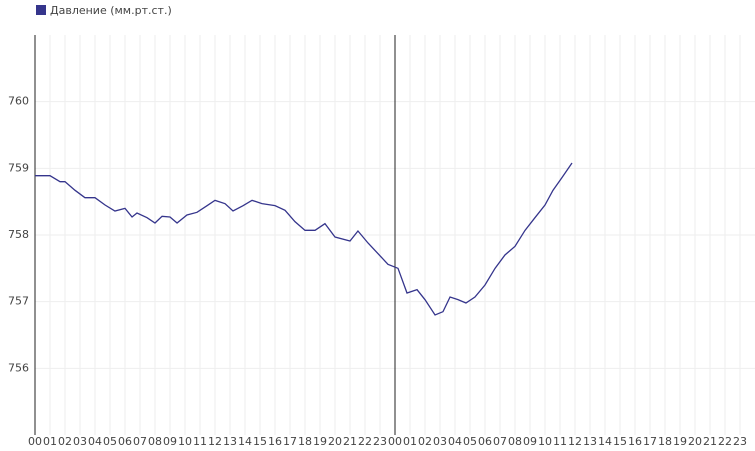 The image size is (755, 451). I want to click on y-tick-label: 757, so click(18, 301).